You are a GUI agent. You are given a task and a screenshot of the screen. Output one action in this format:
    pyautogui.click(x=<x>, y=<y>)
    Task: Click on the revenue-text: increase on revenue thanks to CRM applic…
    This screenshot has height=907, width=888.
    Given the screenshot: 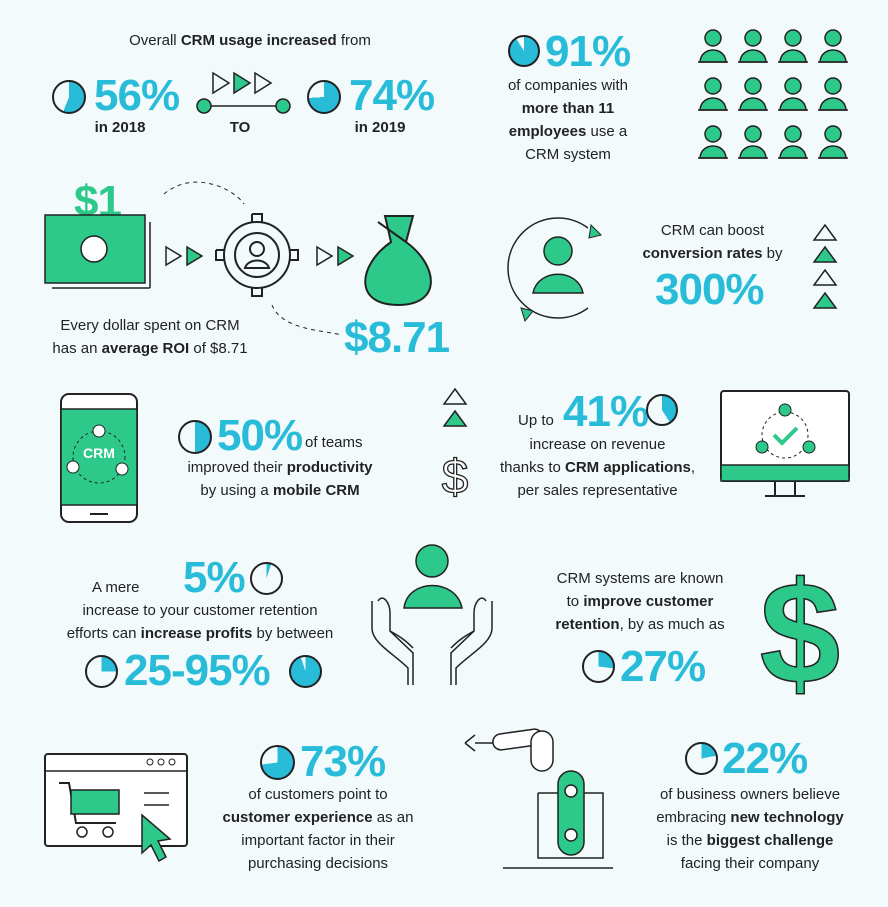 What is the action you would take?
    pyautogui.click(x=597, y=467)
    